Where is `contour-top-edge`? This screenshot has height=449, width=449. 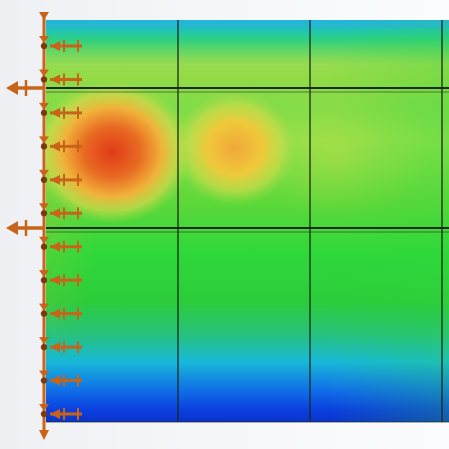 contour-top-edge is located at coordinates (247, 24).